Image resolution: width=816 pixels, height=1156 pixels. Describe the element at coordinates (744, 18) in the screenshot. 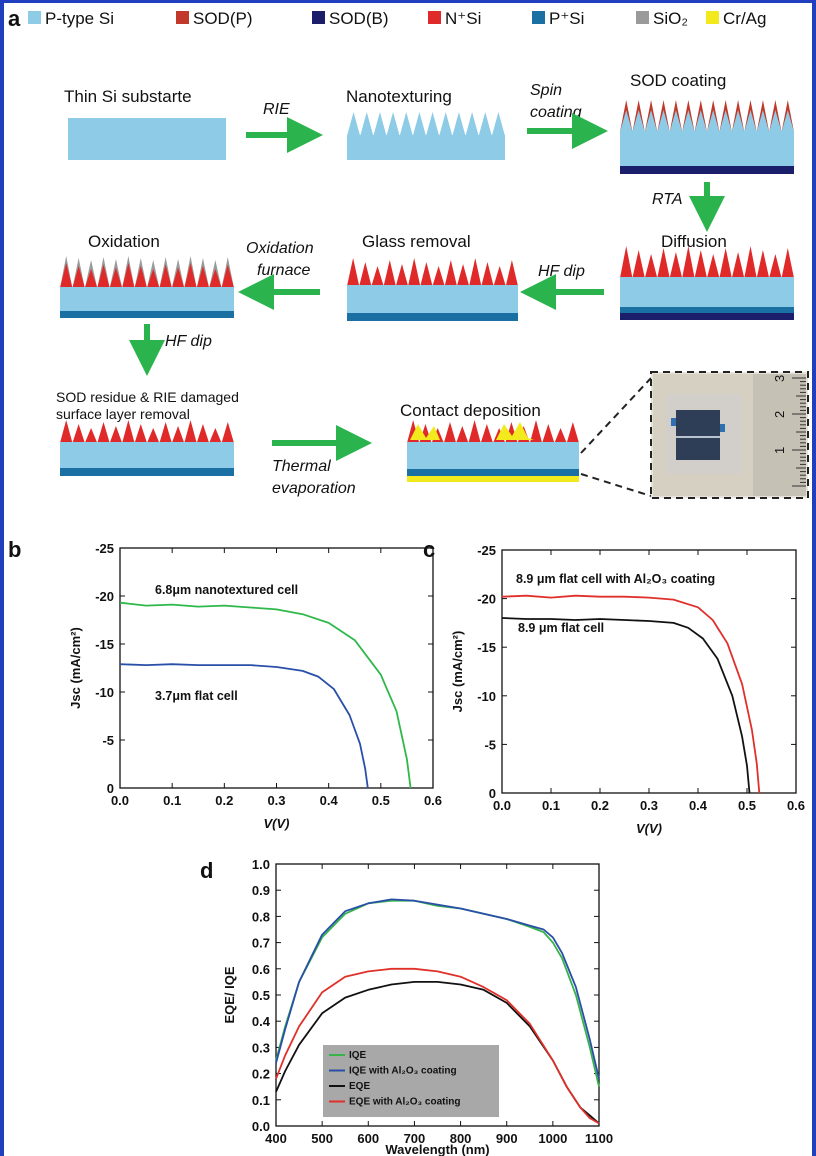

I see `legend-a-label: Cr/Ag` at that location.